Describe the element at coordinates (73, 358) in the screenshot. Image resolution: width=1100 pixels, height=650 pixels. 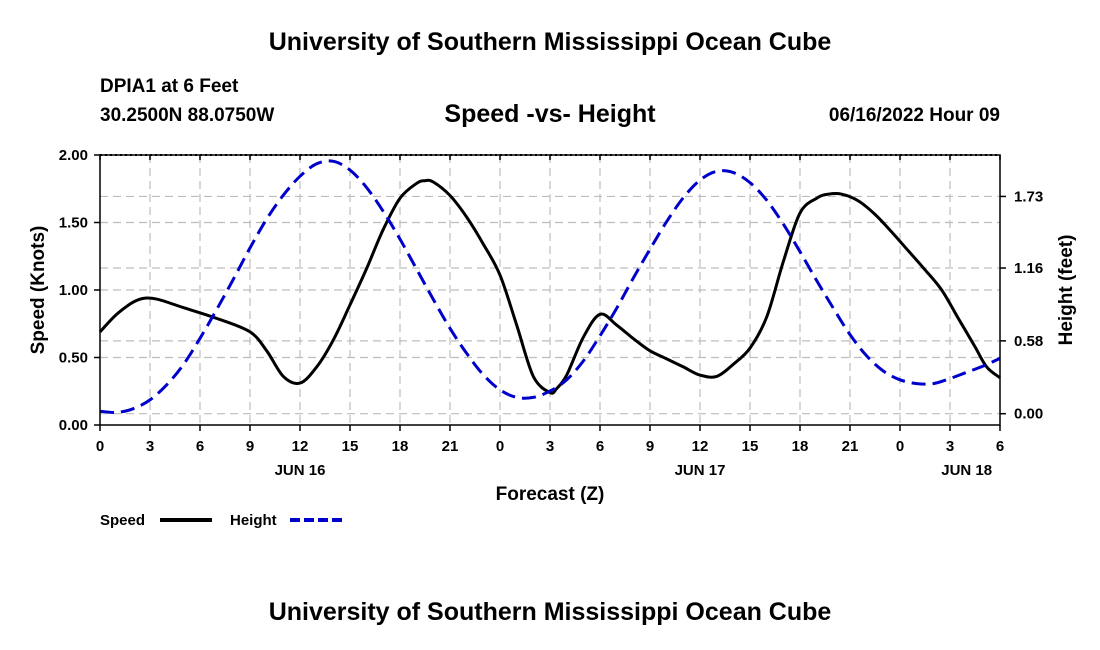
I see `y-tick-label: 0.50` at that location.